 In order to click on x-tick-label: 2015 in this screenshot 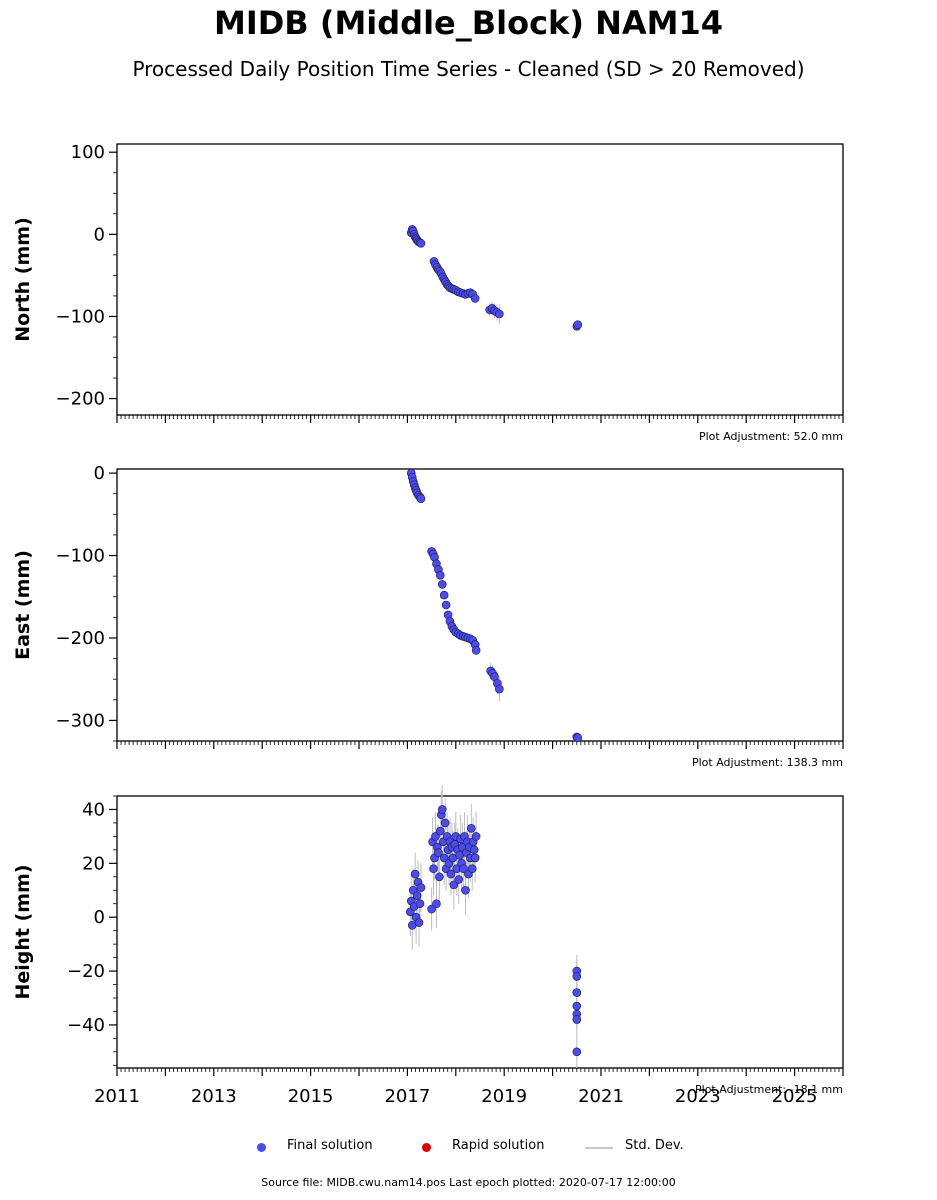, I will do `click(311, 1096)`.